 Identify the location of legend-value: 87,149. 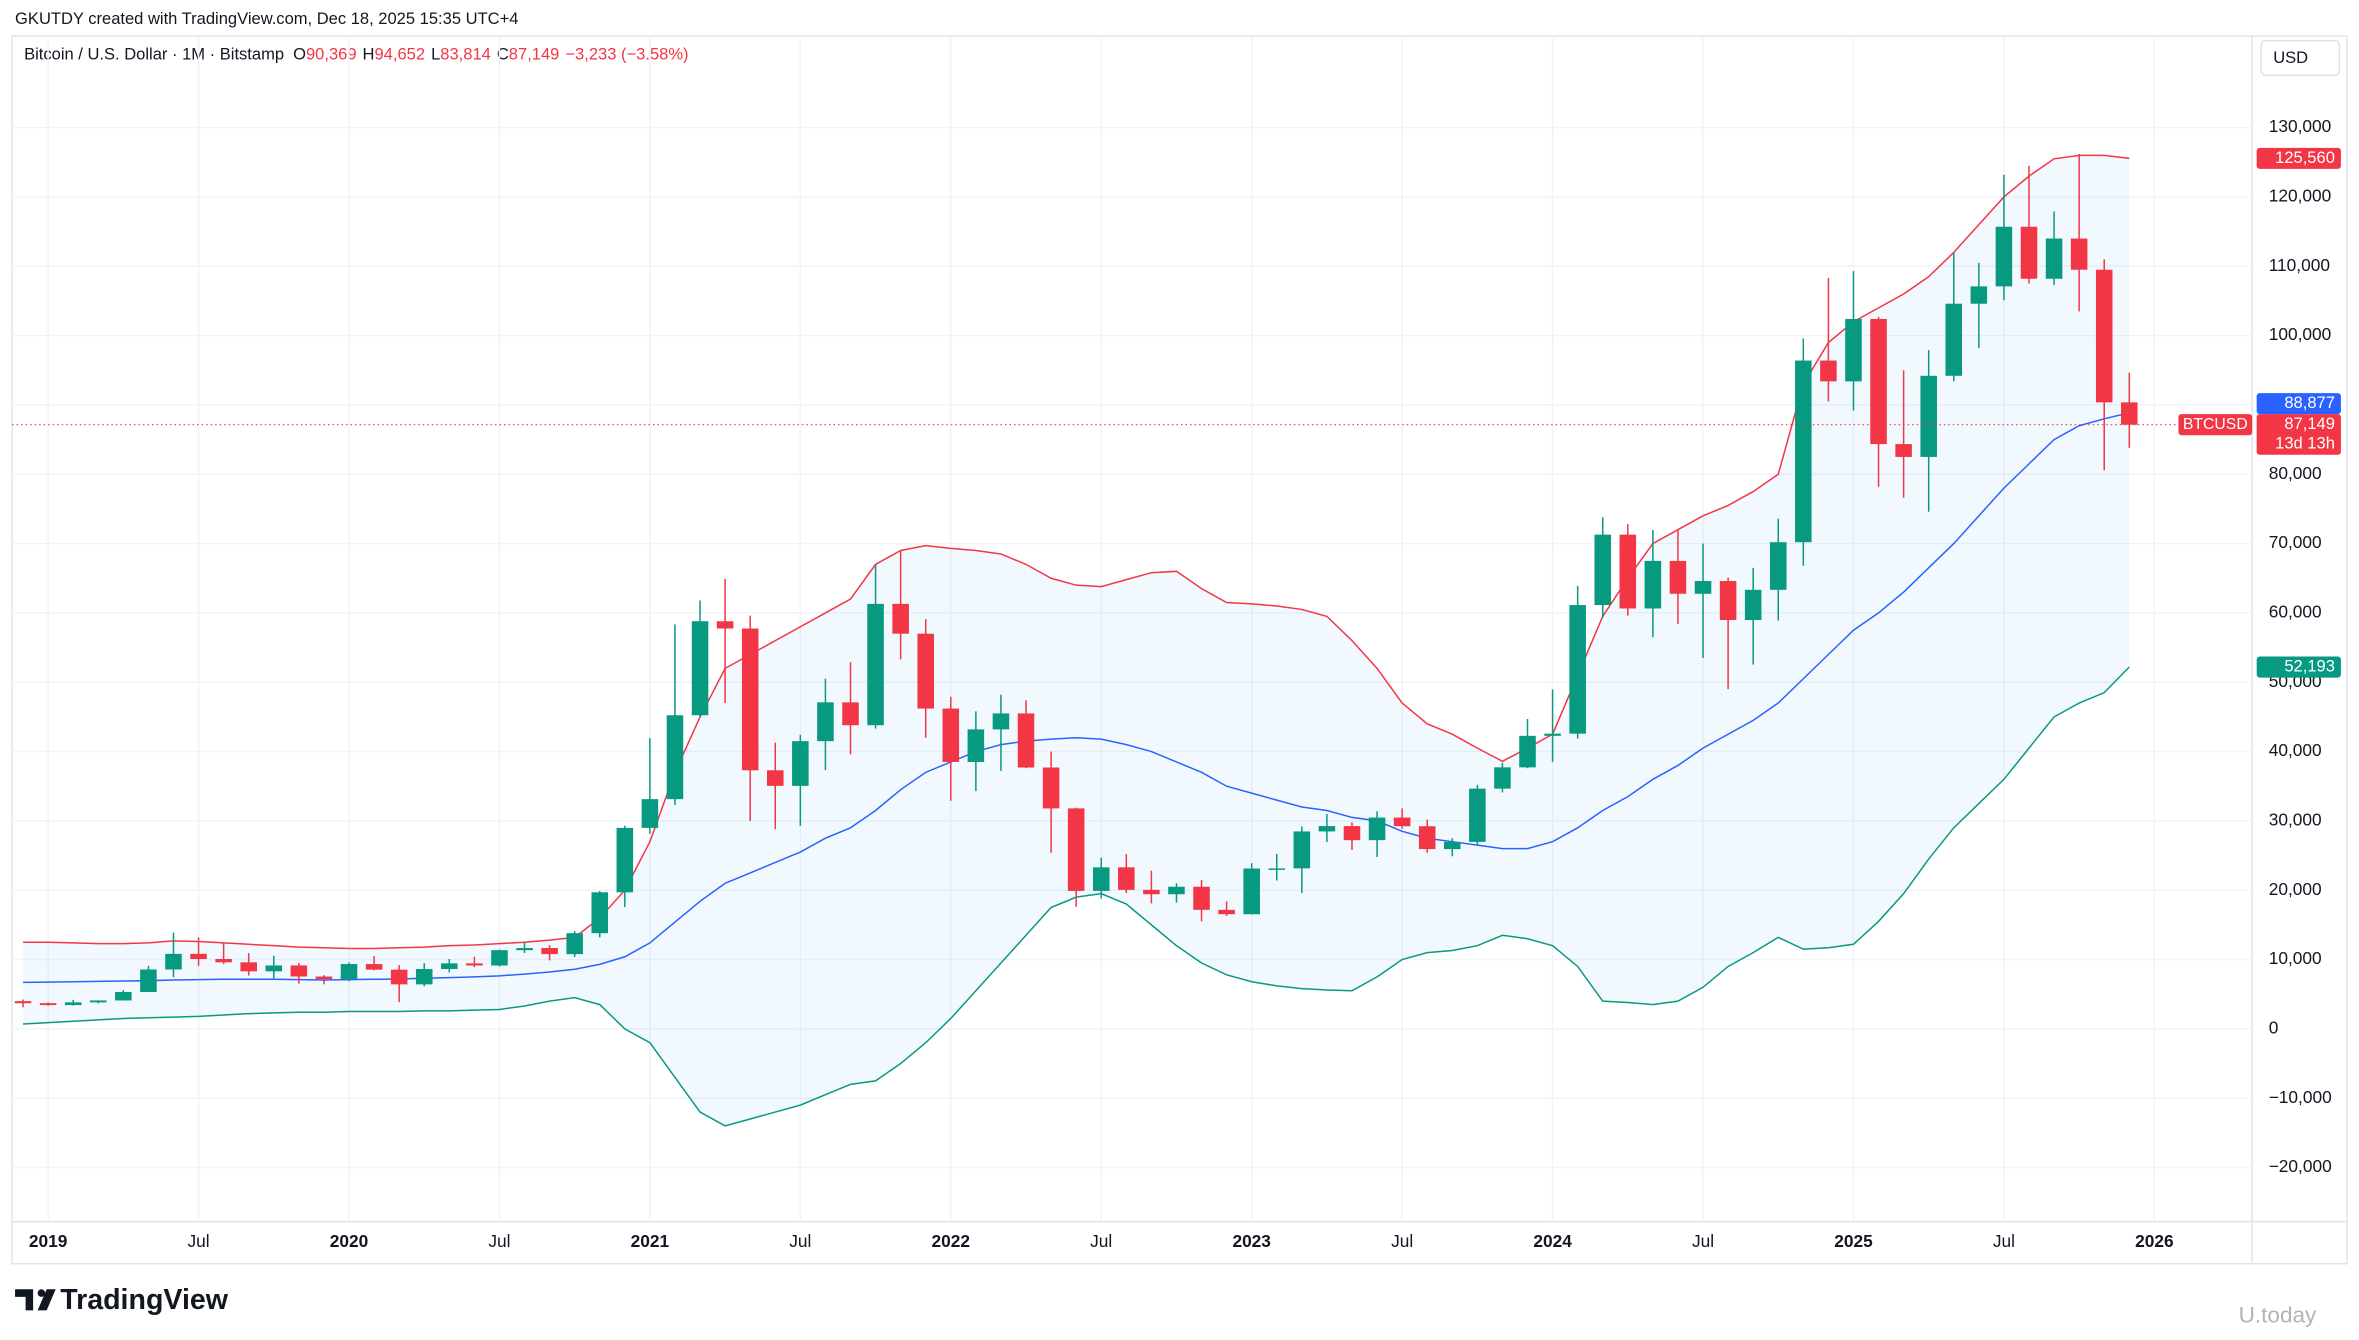
(534, 54).